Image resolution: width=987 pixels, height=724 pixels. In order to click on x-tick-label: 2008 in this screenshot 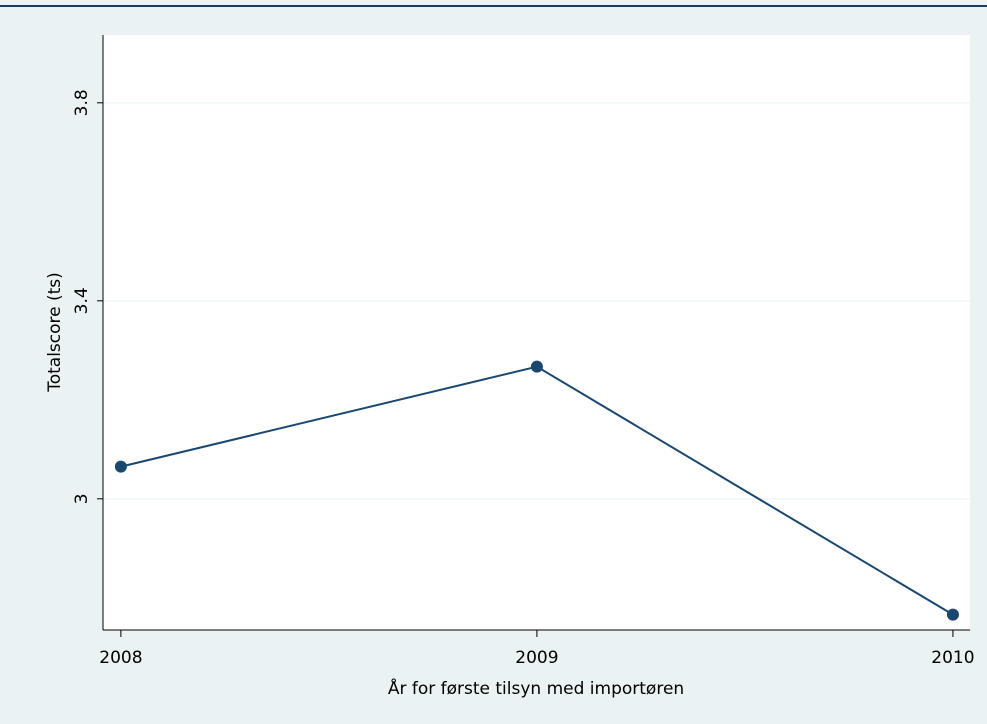, I will do `click(120, 658)`.